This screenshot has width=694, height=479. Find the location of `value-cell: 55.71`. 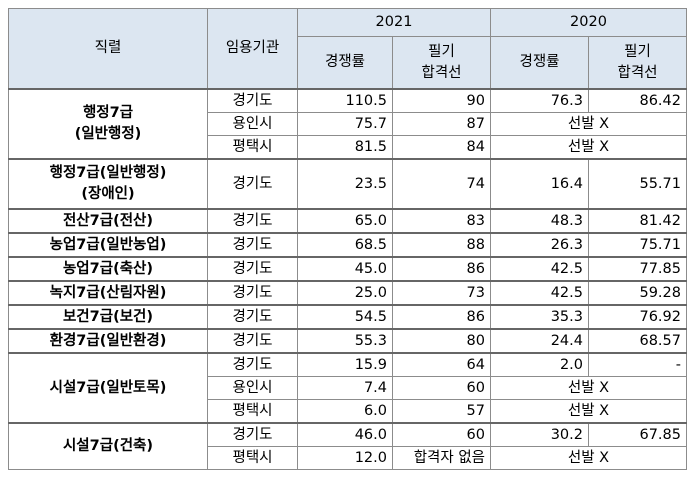

value-cell: 55.71 is located at coordinates (637, 184).